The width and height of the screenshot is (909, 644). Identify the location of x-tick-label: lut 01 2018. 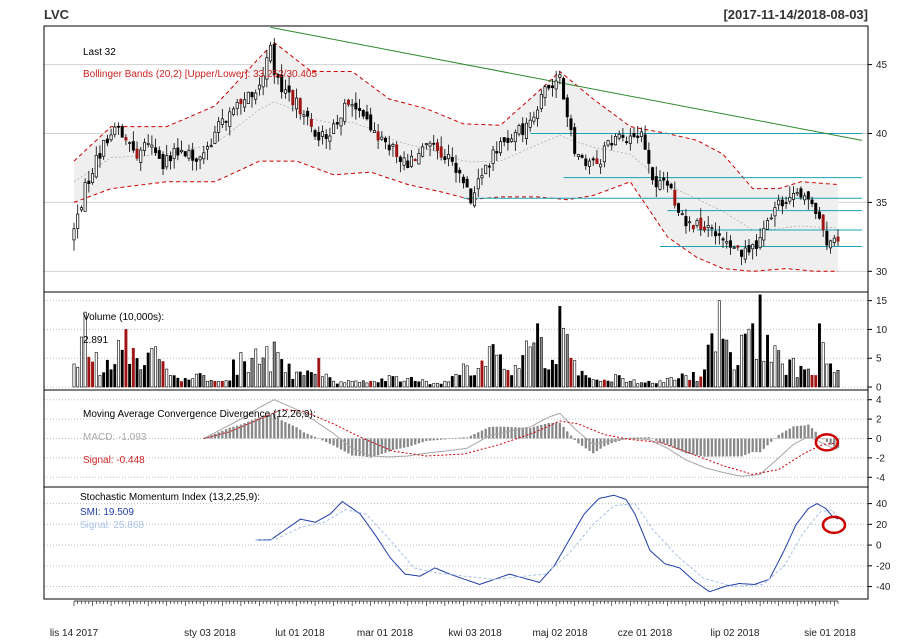
(300, 633).